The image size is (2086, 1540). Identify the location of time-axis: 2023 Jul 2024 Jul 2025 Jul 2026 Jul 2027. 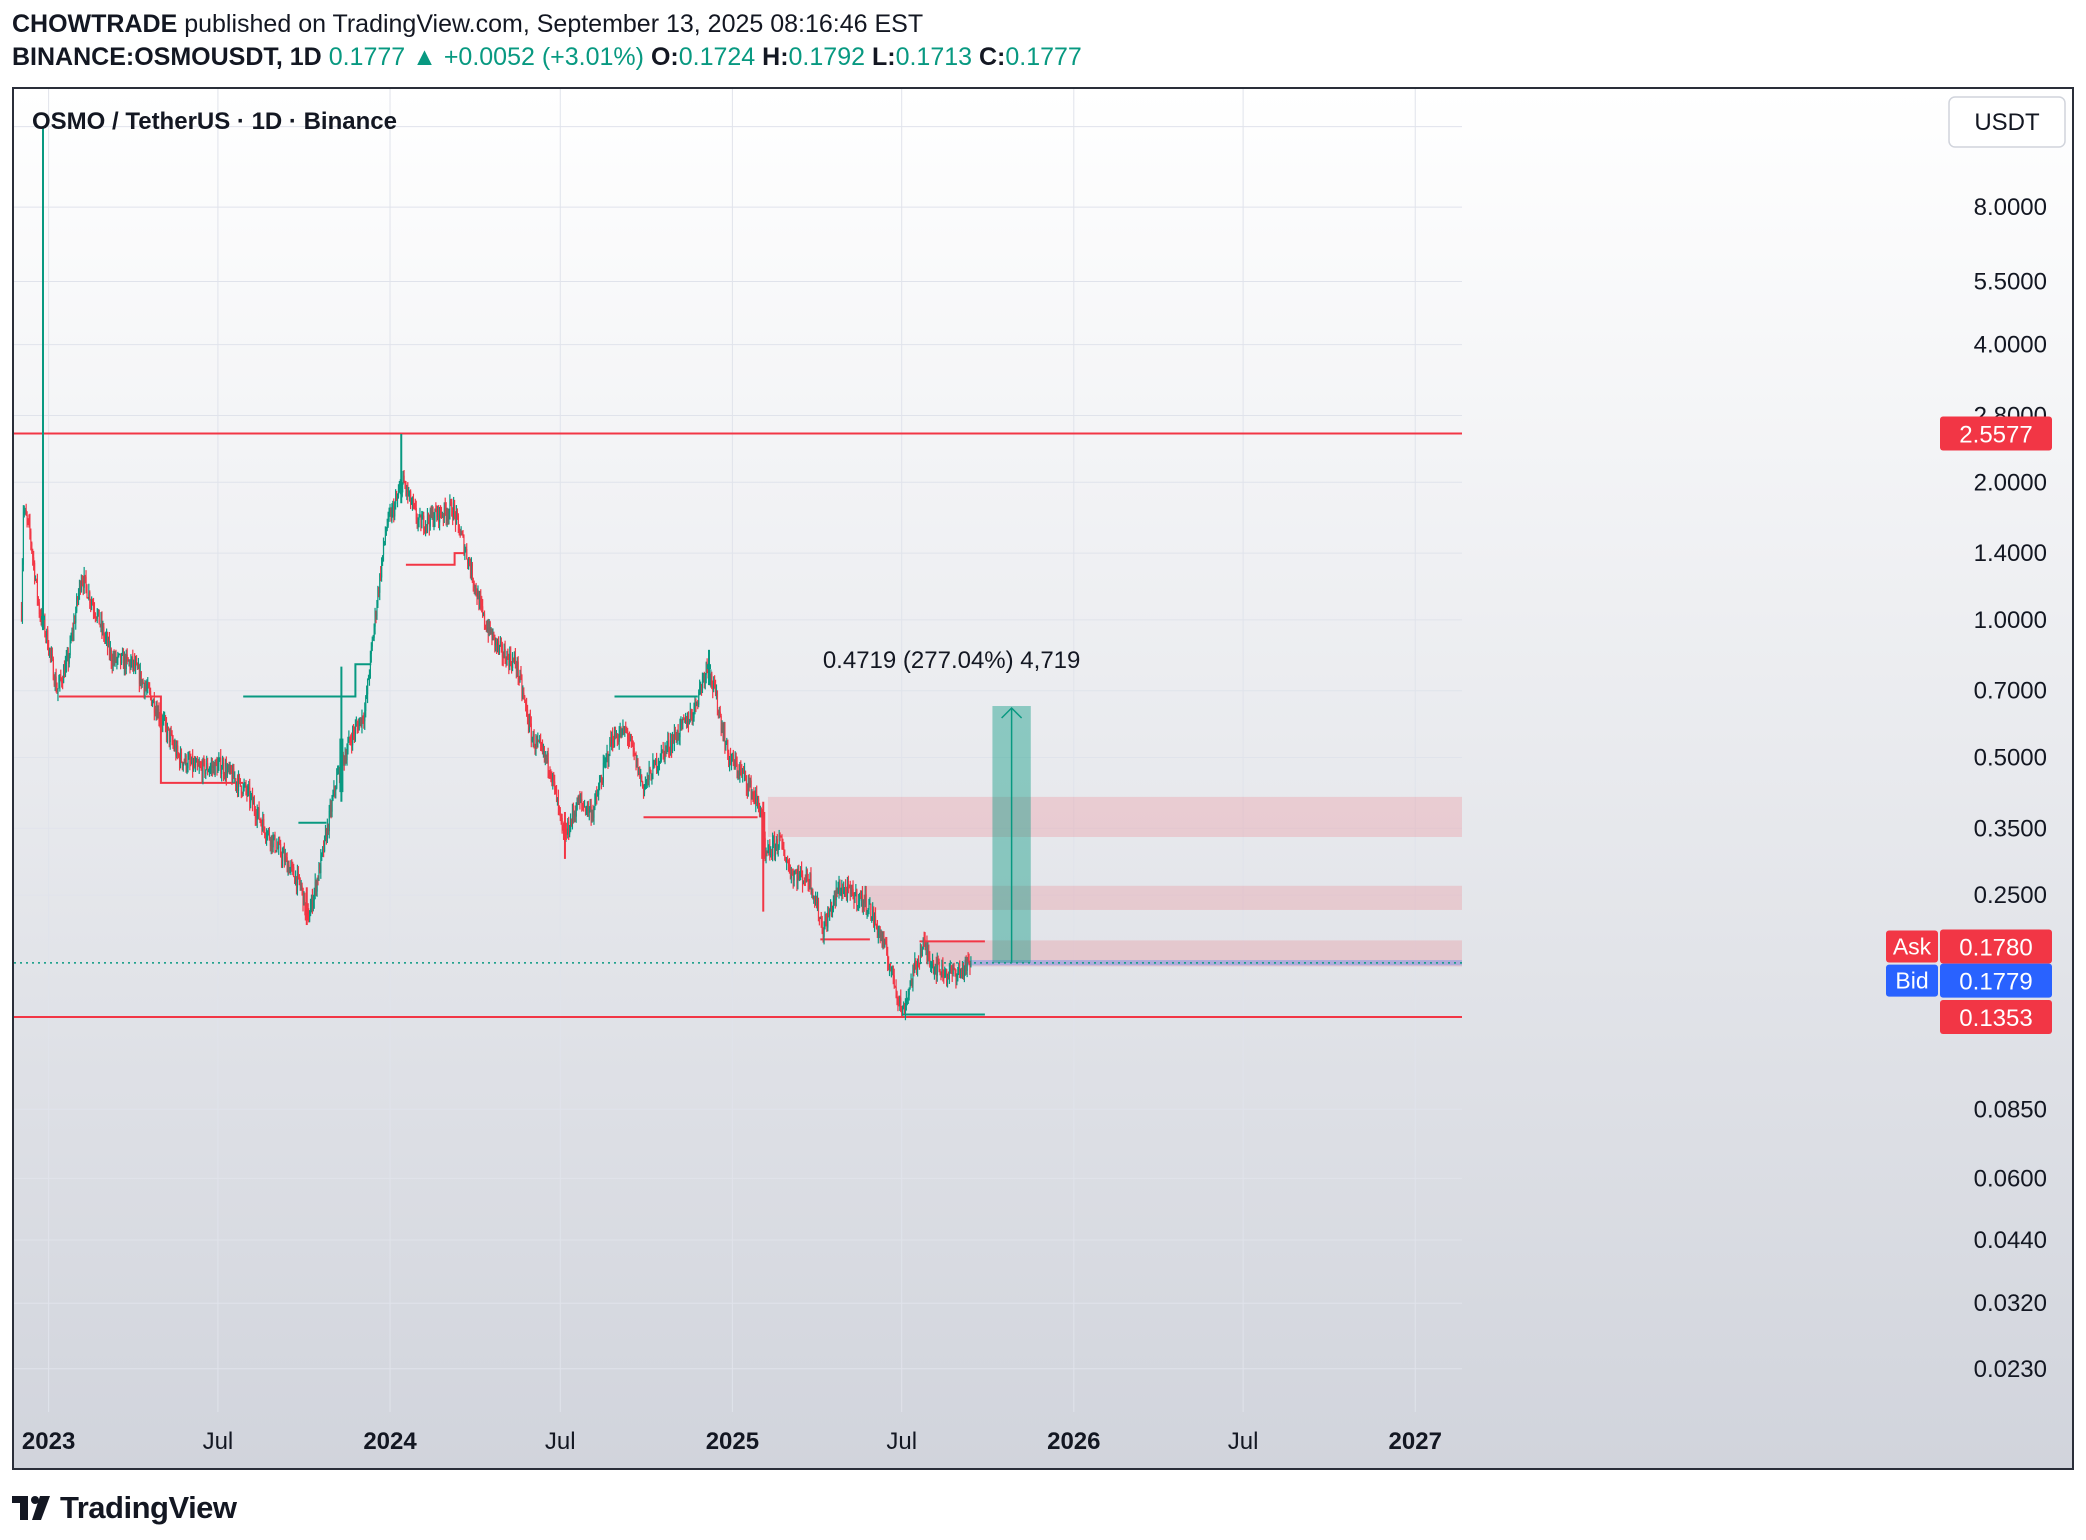
(732, 1441).